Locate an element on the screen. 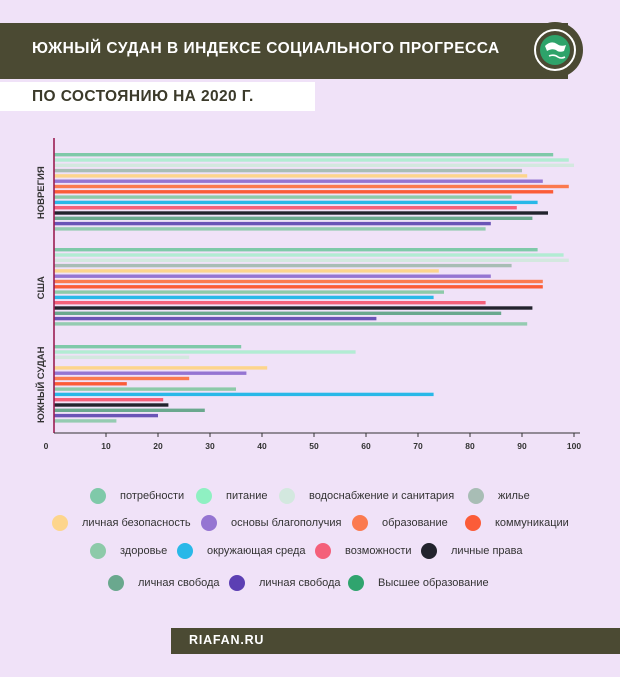  x-tick-label: 30 is located at coordinates (210, 446).